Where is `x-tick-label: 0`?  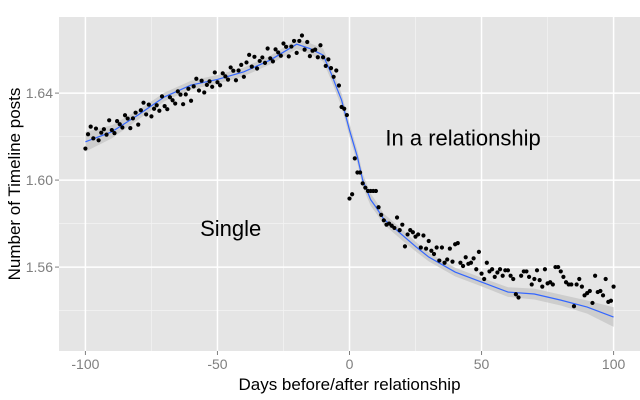 x-tick-label: 0 is located at coordinates (350, 364).